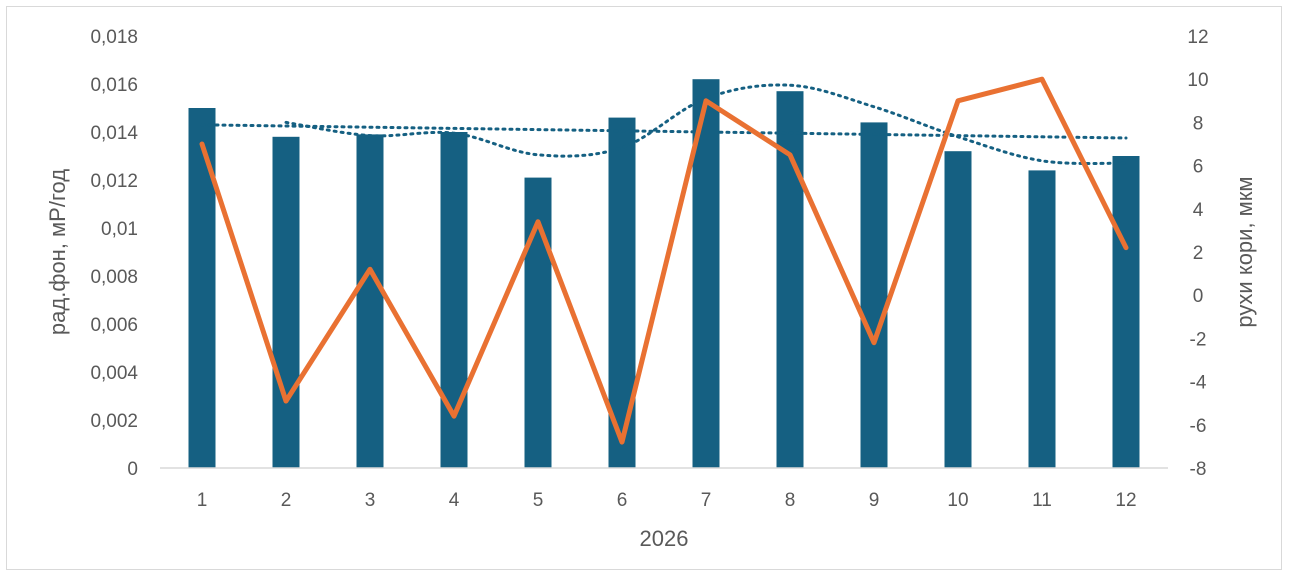 Image resolution: width=1290 pixels, height=578 pixels. What do you see at coordinates (114, 133) in the screenshot?
I see `y-tick-label: 0,014` at bounding box center [114, 133].